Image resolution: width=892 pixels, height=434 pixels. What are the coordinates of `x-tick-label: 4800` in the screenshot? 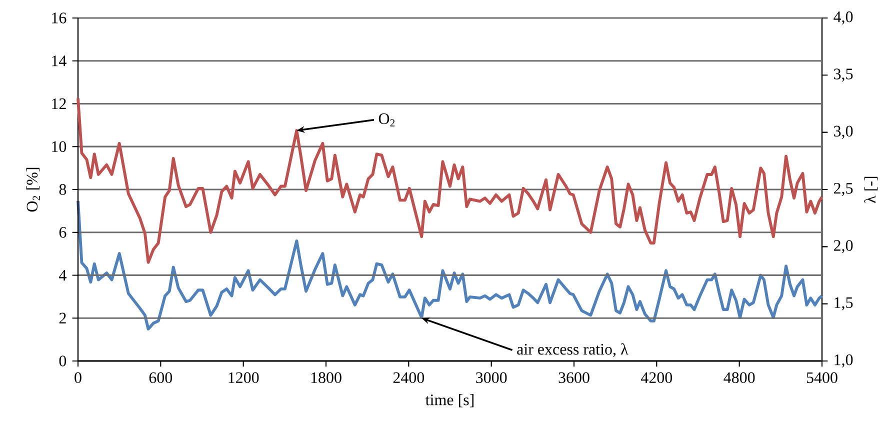 It's located at (739, 378).